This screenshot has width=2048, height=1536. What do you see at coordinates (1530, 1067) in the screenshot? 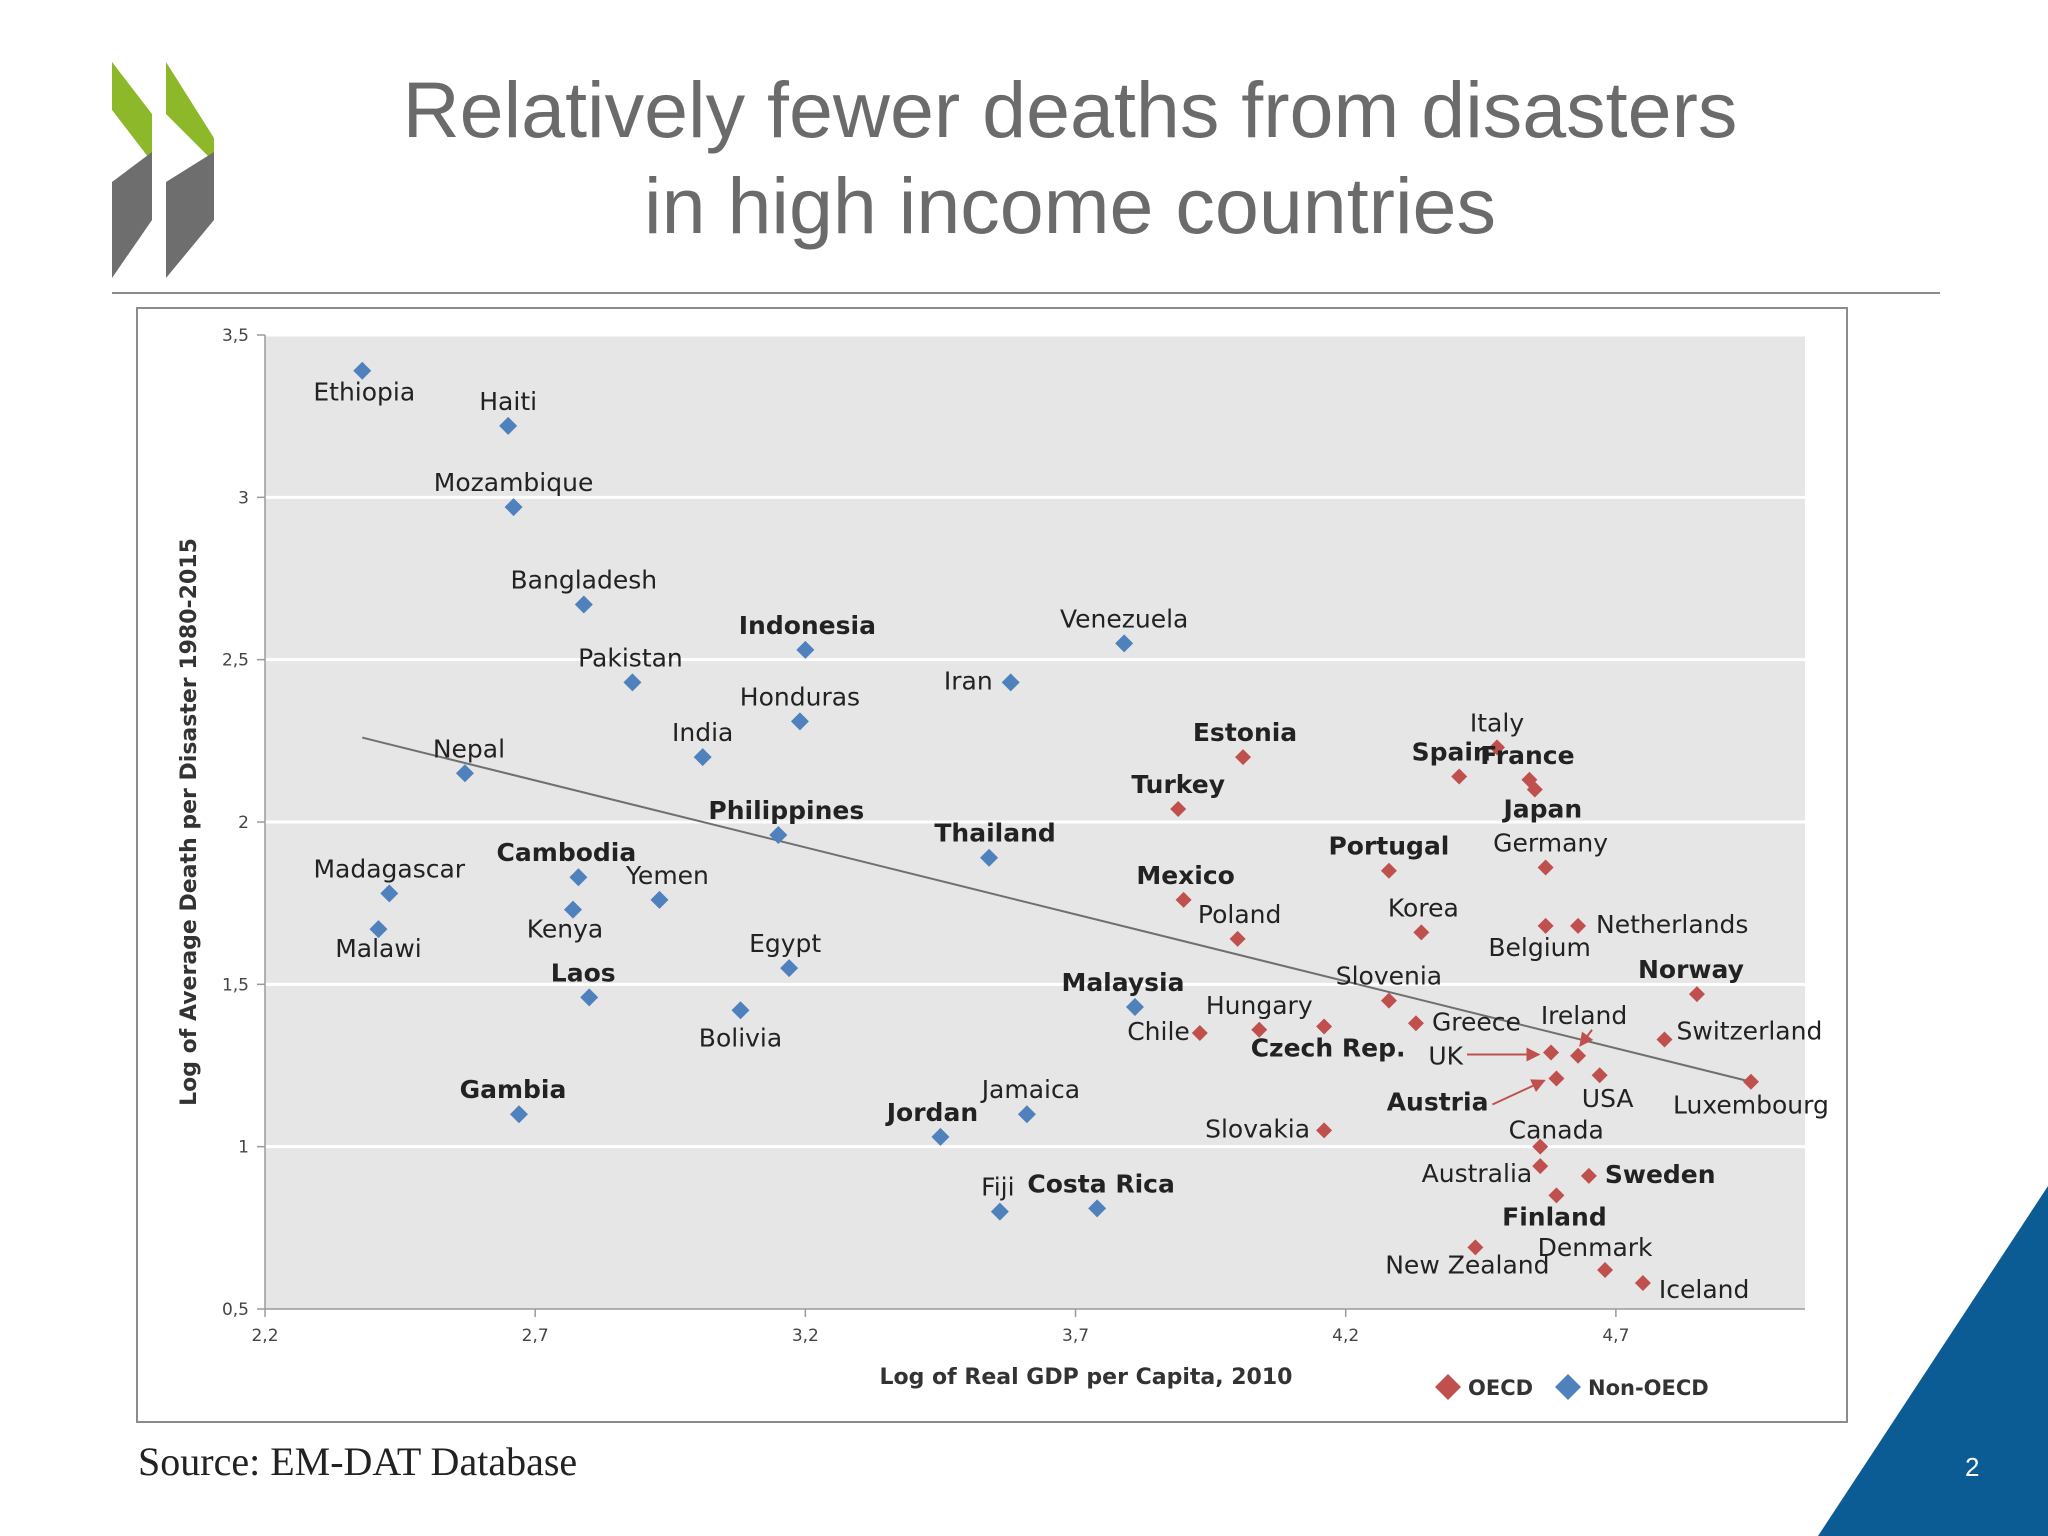
I see `annotation-arrows` at bounding box center [1530, 1067].